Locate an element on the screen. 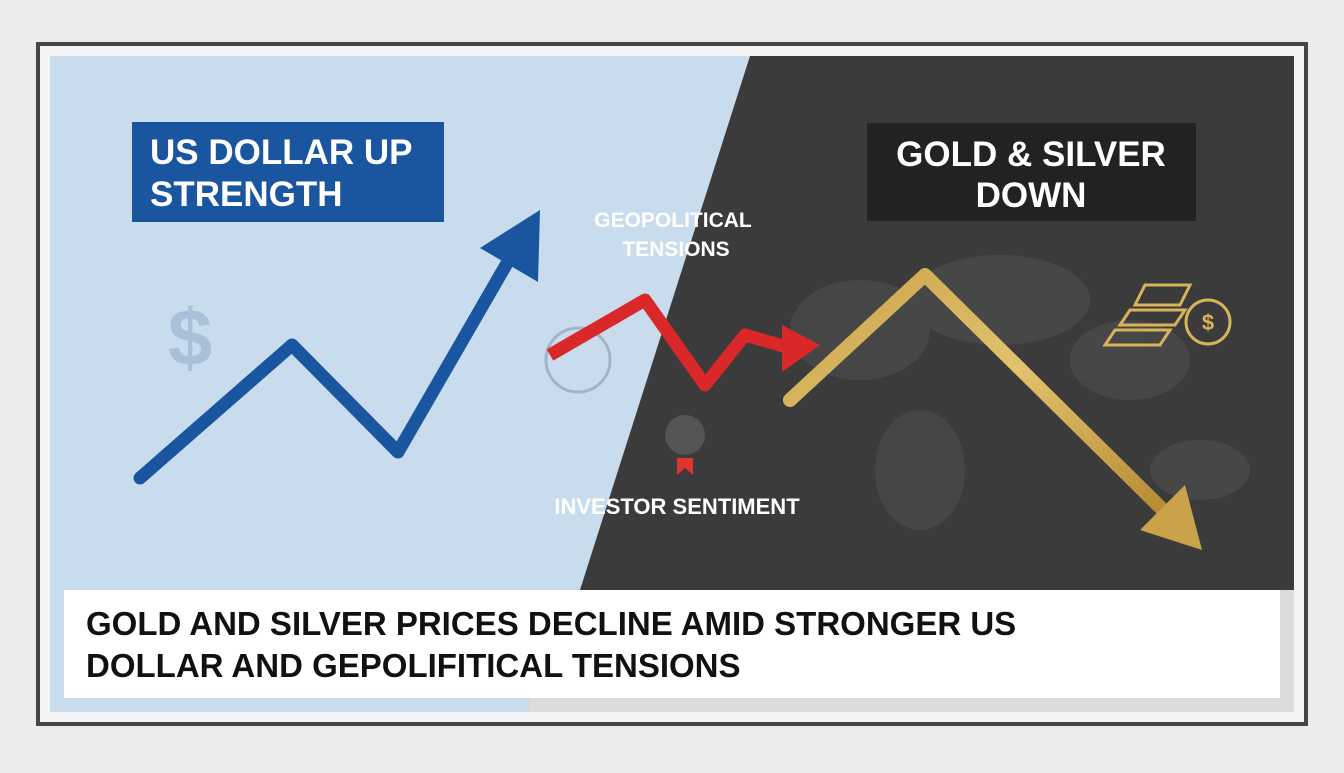 The width and height of the screenshot is (1344, 773). gold-arrow is located at coordinates (977, 393).